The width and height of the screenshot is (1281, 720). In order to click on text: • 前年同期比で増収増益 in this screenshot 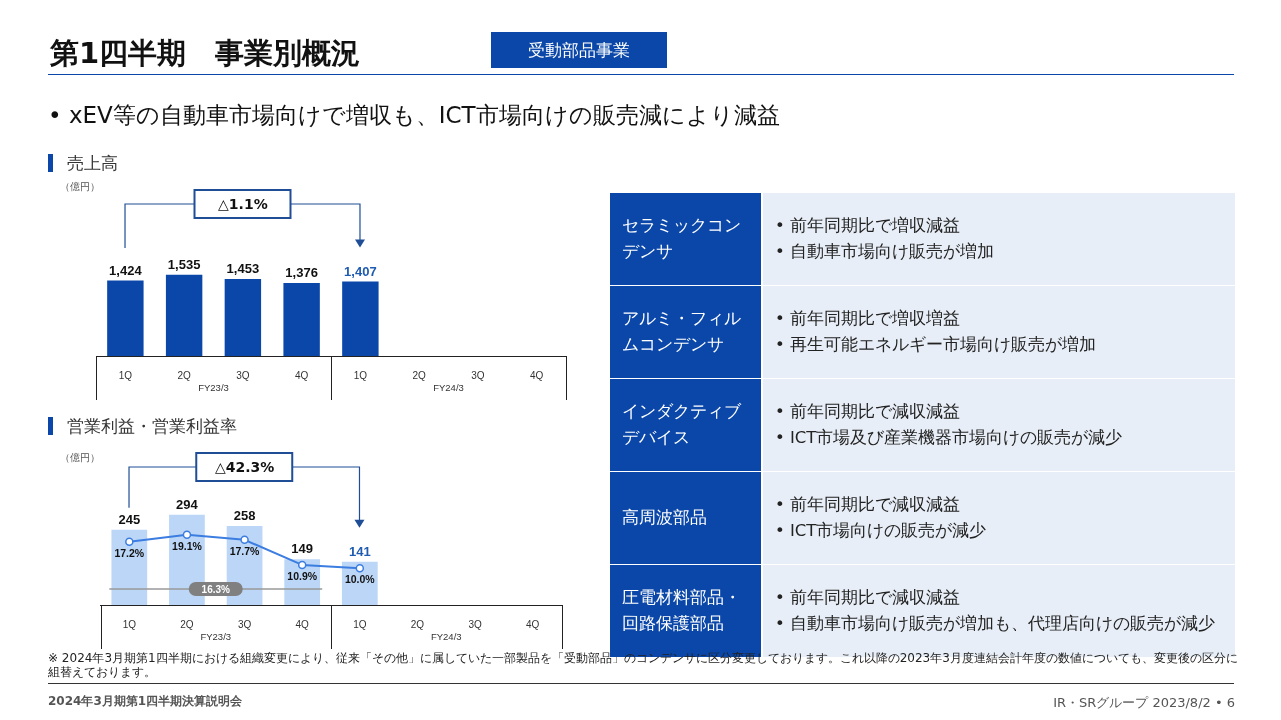, I will do `click(867, 318)`.